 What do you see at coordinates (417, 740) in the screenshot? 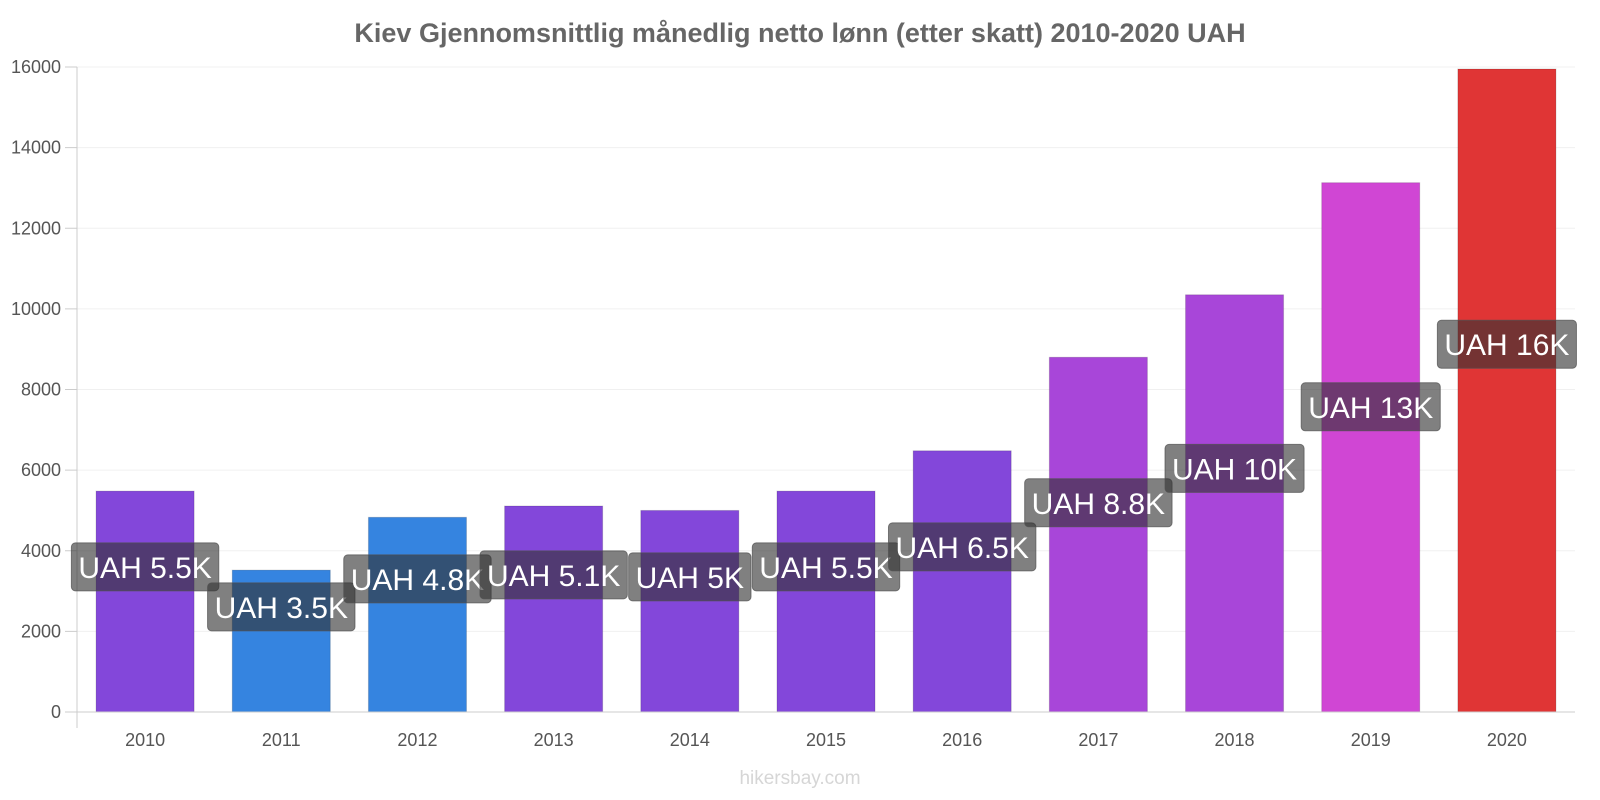
I see `x-tick-label: 2012` at bounding box center [417, 740].